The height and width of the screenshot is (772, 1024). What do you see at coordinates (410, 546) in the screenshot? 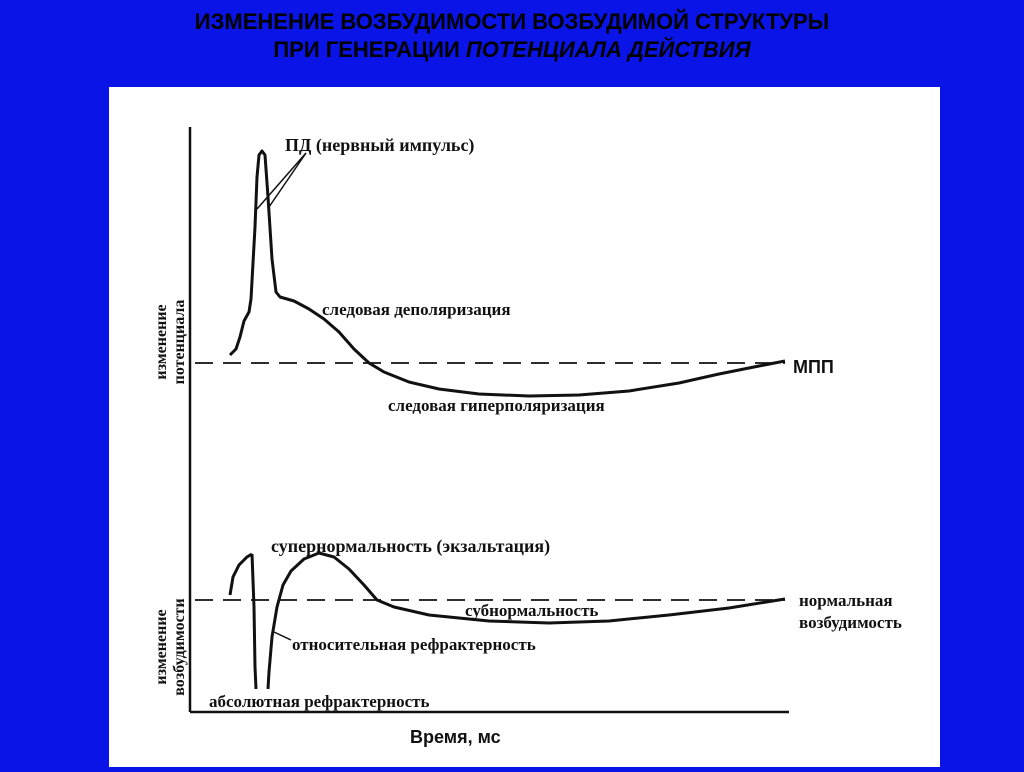
I see `label-supernormal: супернормальность (экзальтация)` at bounding box center [410, 546].